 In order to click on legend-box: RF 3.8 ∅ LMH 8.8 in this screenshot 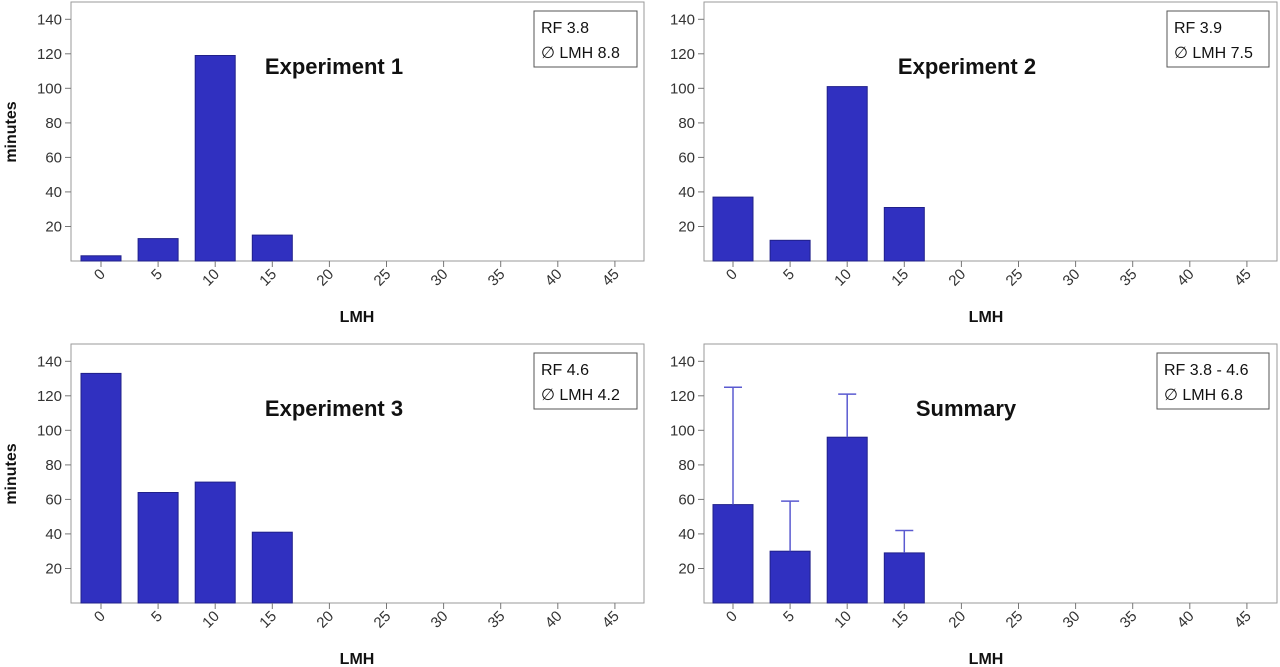, I will do `click(585, 39)`.